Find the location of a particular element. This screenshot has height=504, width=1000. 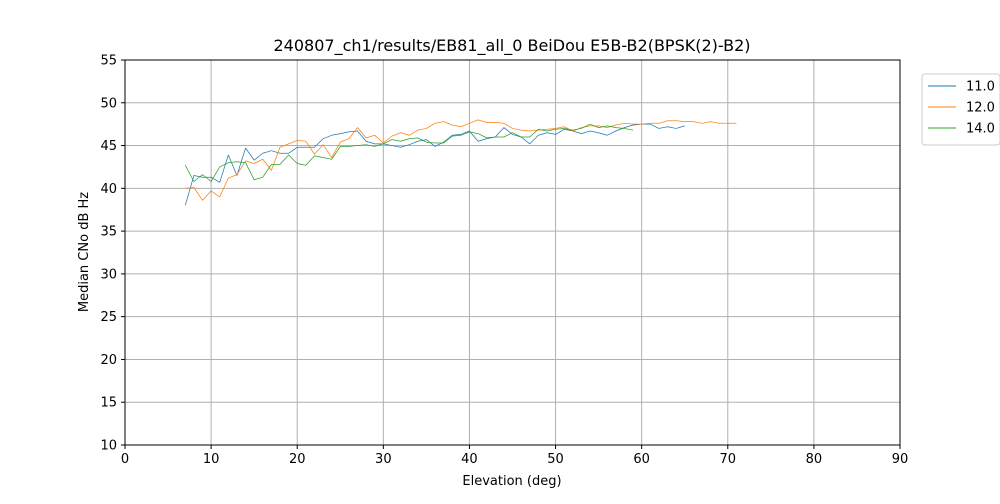

legend-box is located at coordinates (960, 109).